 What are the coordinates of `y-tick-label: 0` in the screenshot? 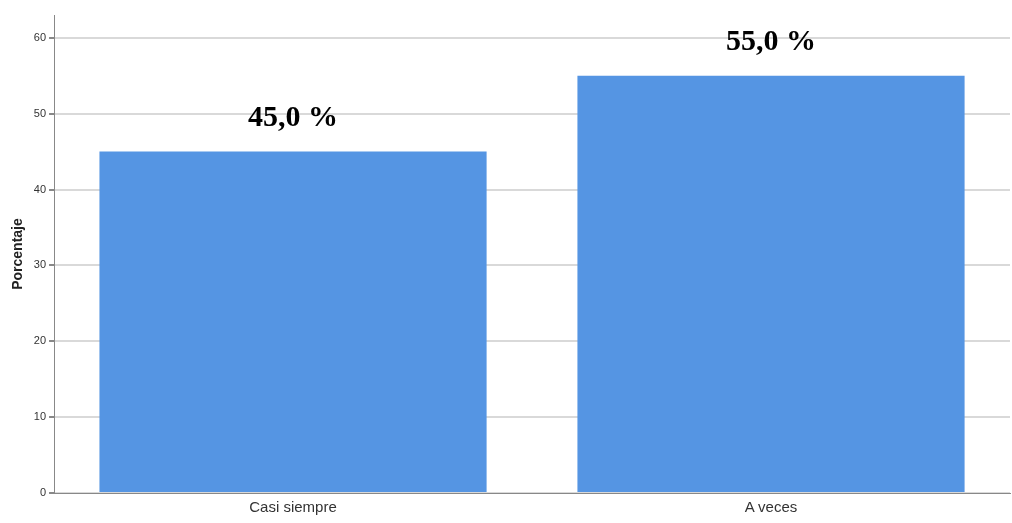 It's located at (43, 492).